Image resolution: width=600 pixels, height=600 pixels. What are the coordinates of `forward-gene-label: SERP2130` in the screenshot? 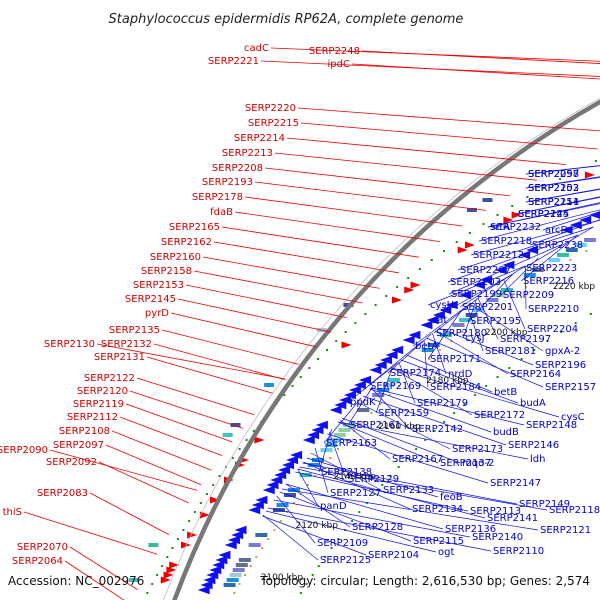 It's located at (69, 344).